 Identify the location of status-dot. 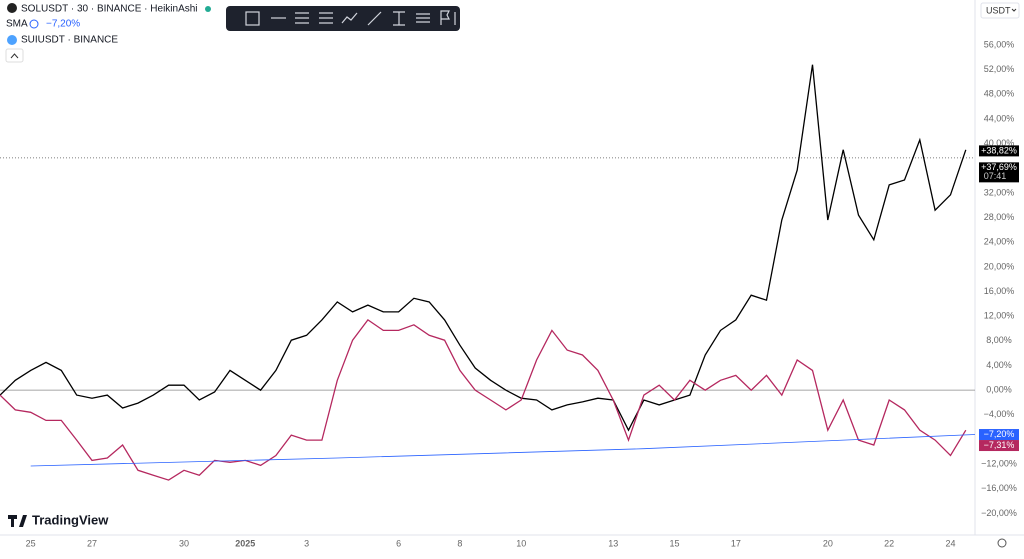
(208, 9).